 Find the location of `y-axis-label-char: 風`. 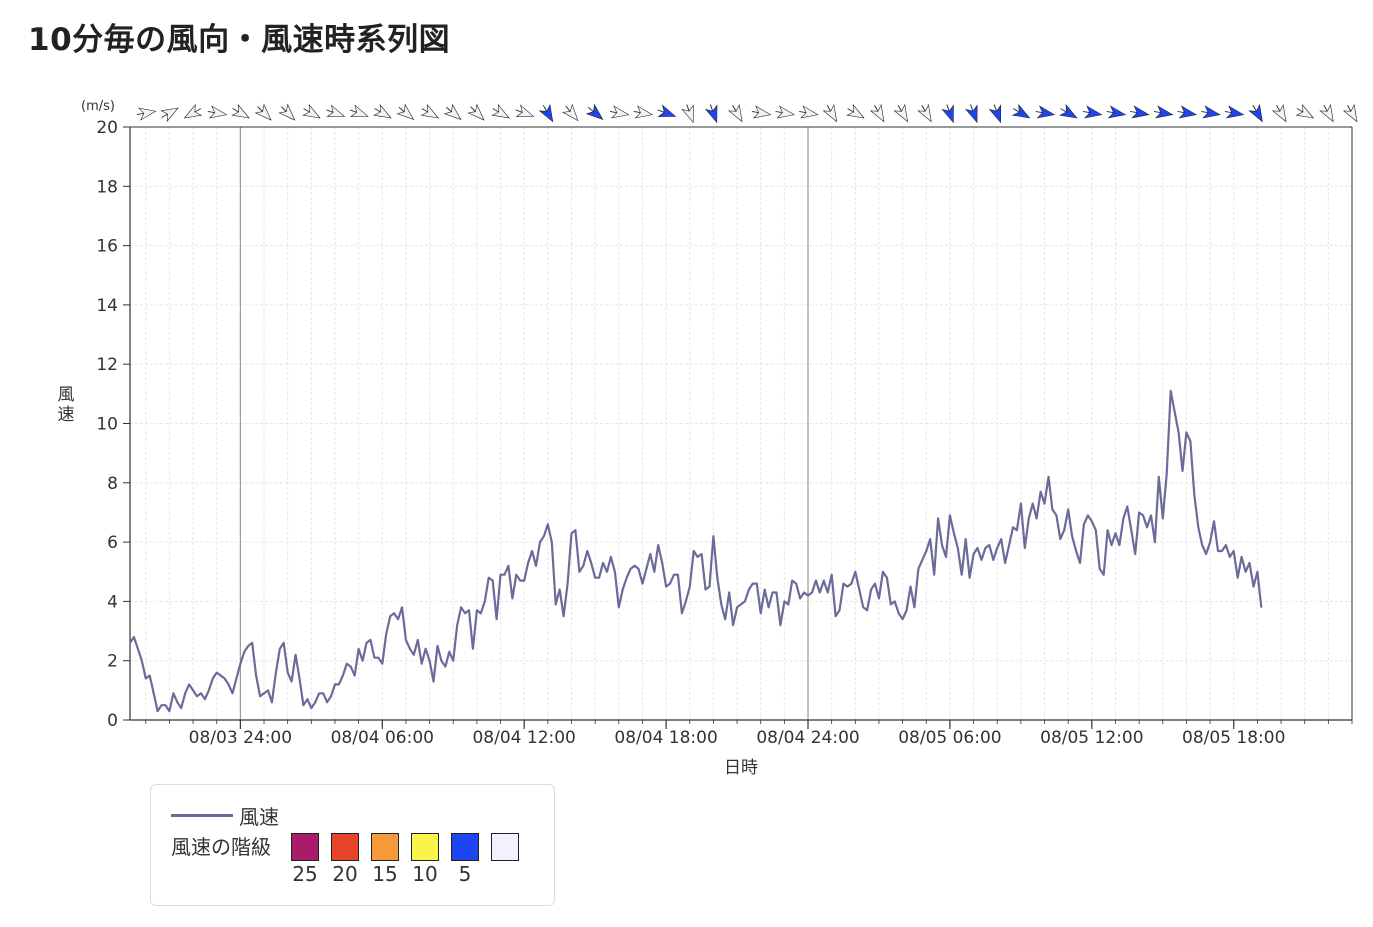

y-axis-label-char: 風 is located at coordinates (66, 395).